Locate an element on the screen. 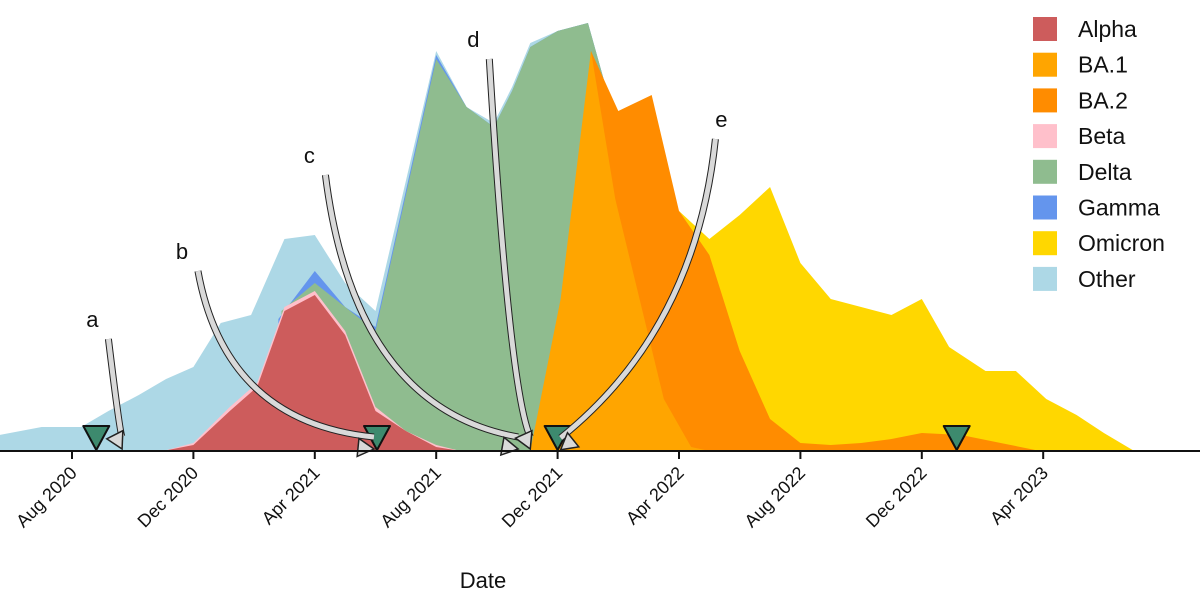  annotation-arrow-e: e is located at coordinates (643, 279).